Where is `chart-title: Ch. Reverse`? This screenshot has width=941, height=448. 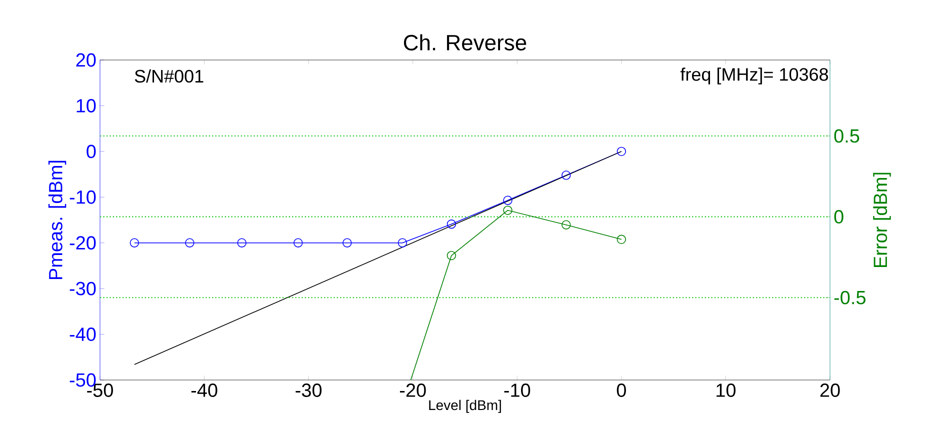 chart-title: Ch. Reverse is located at coordinates (465, 42).